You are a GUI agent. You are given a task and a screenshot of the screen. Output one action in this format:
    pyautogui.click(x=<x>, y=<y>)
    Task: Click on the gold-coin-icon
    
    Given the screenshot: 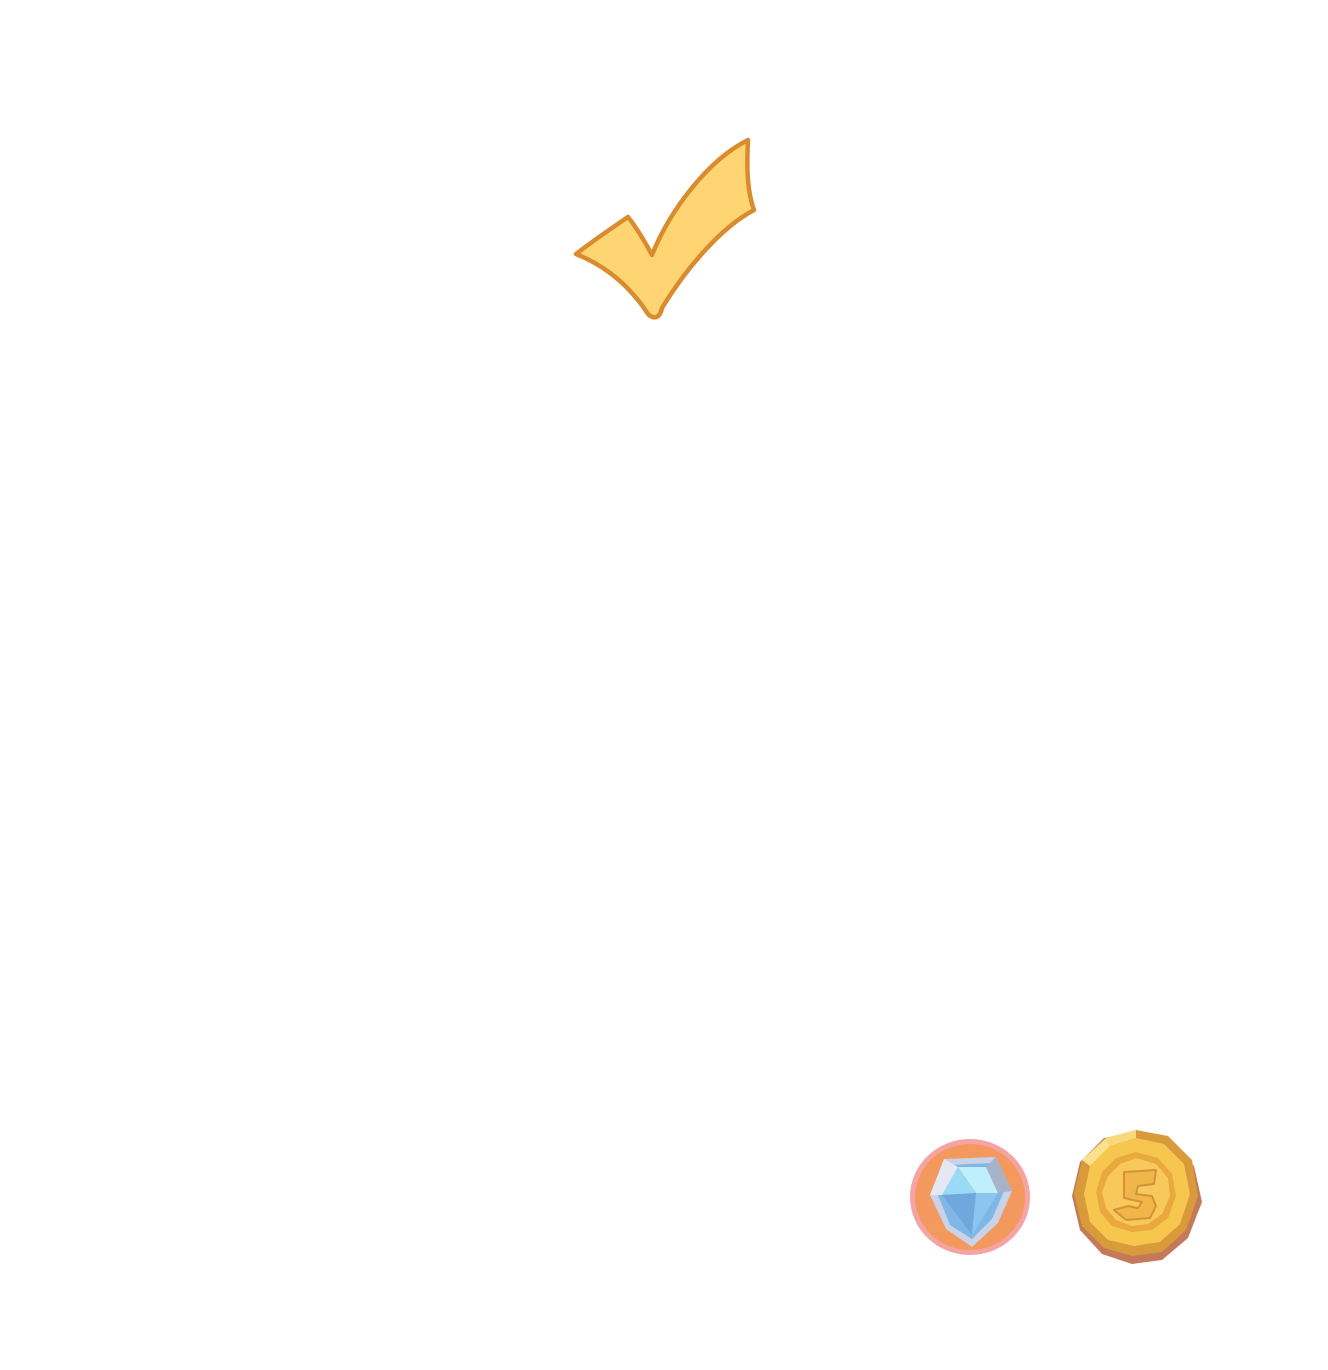 What is the action you would take?
    pyautogui.click(x=1136, y=1196)
    